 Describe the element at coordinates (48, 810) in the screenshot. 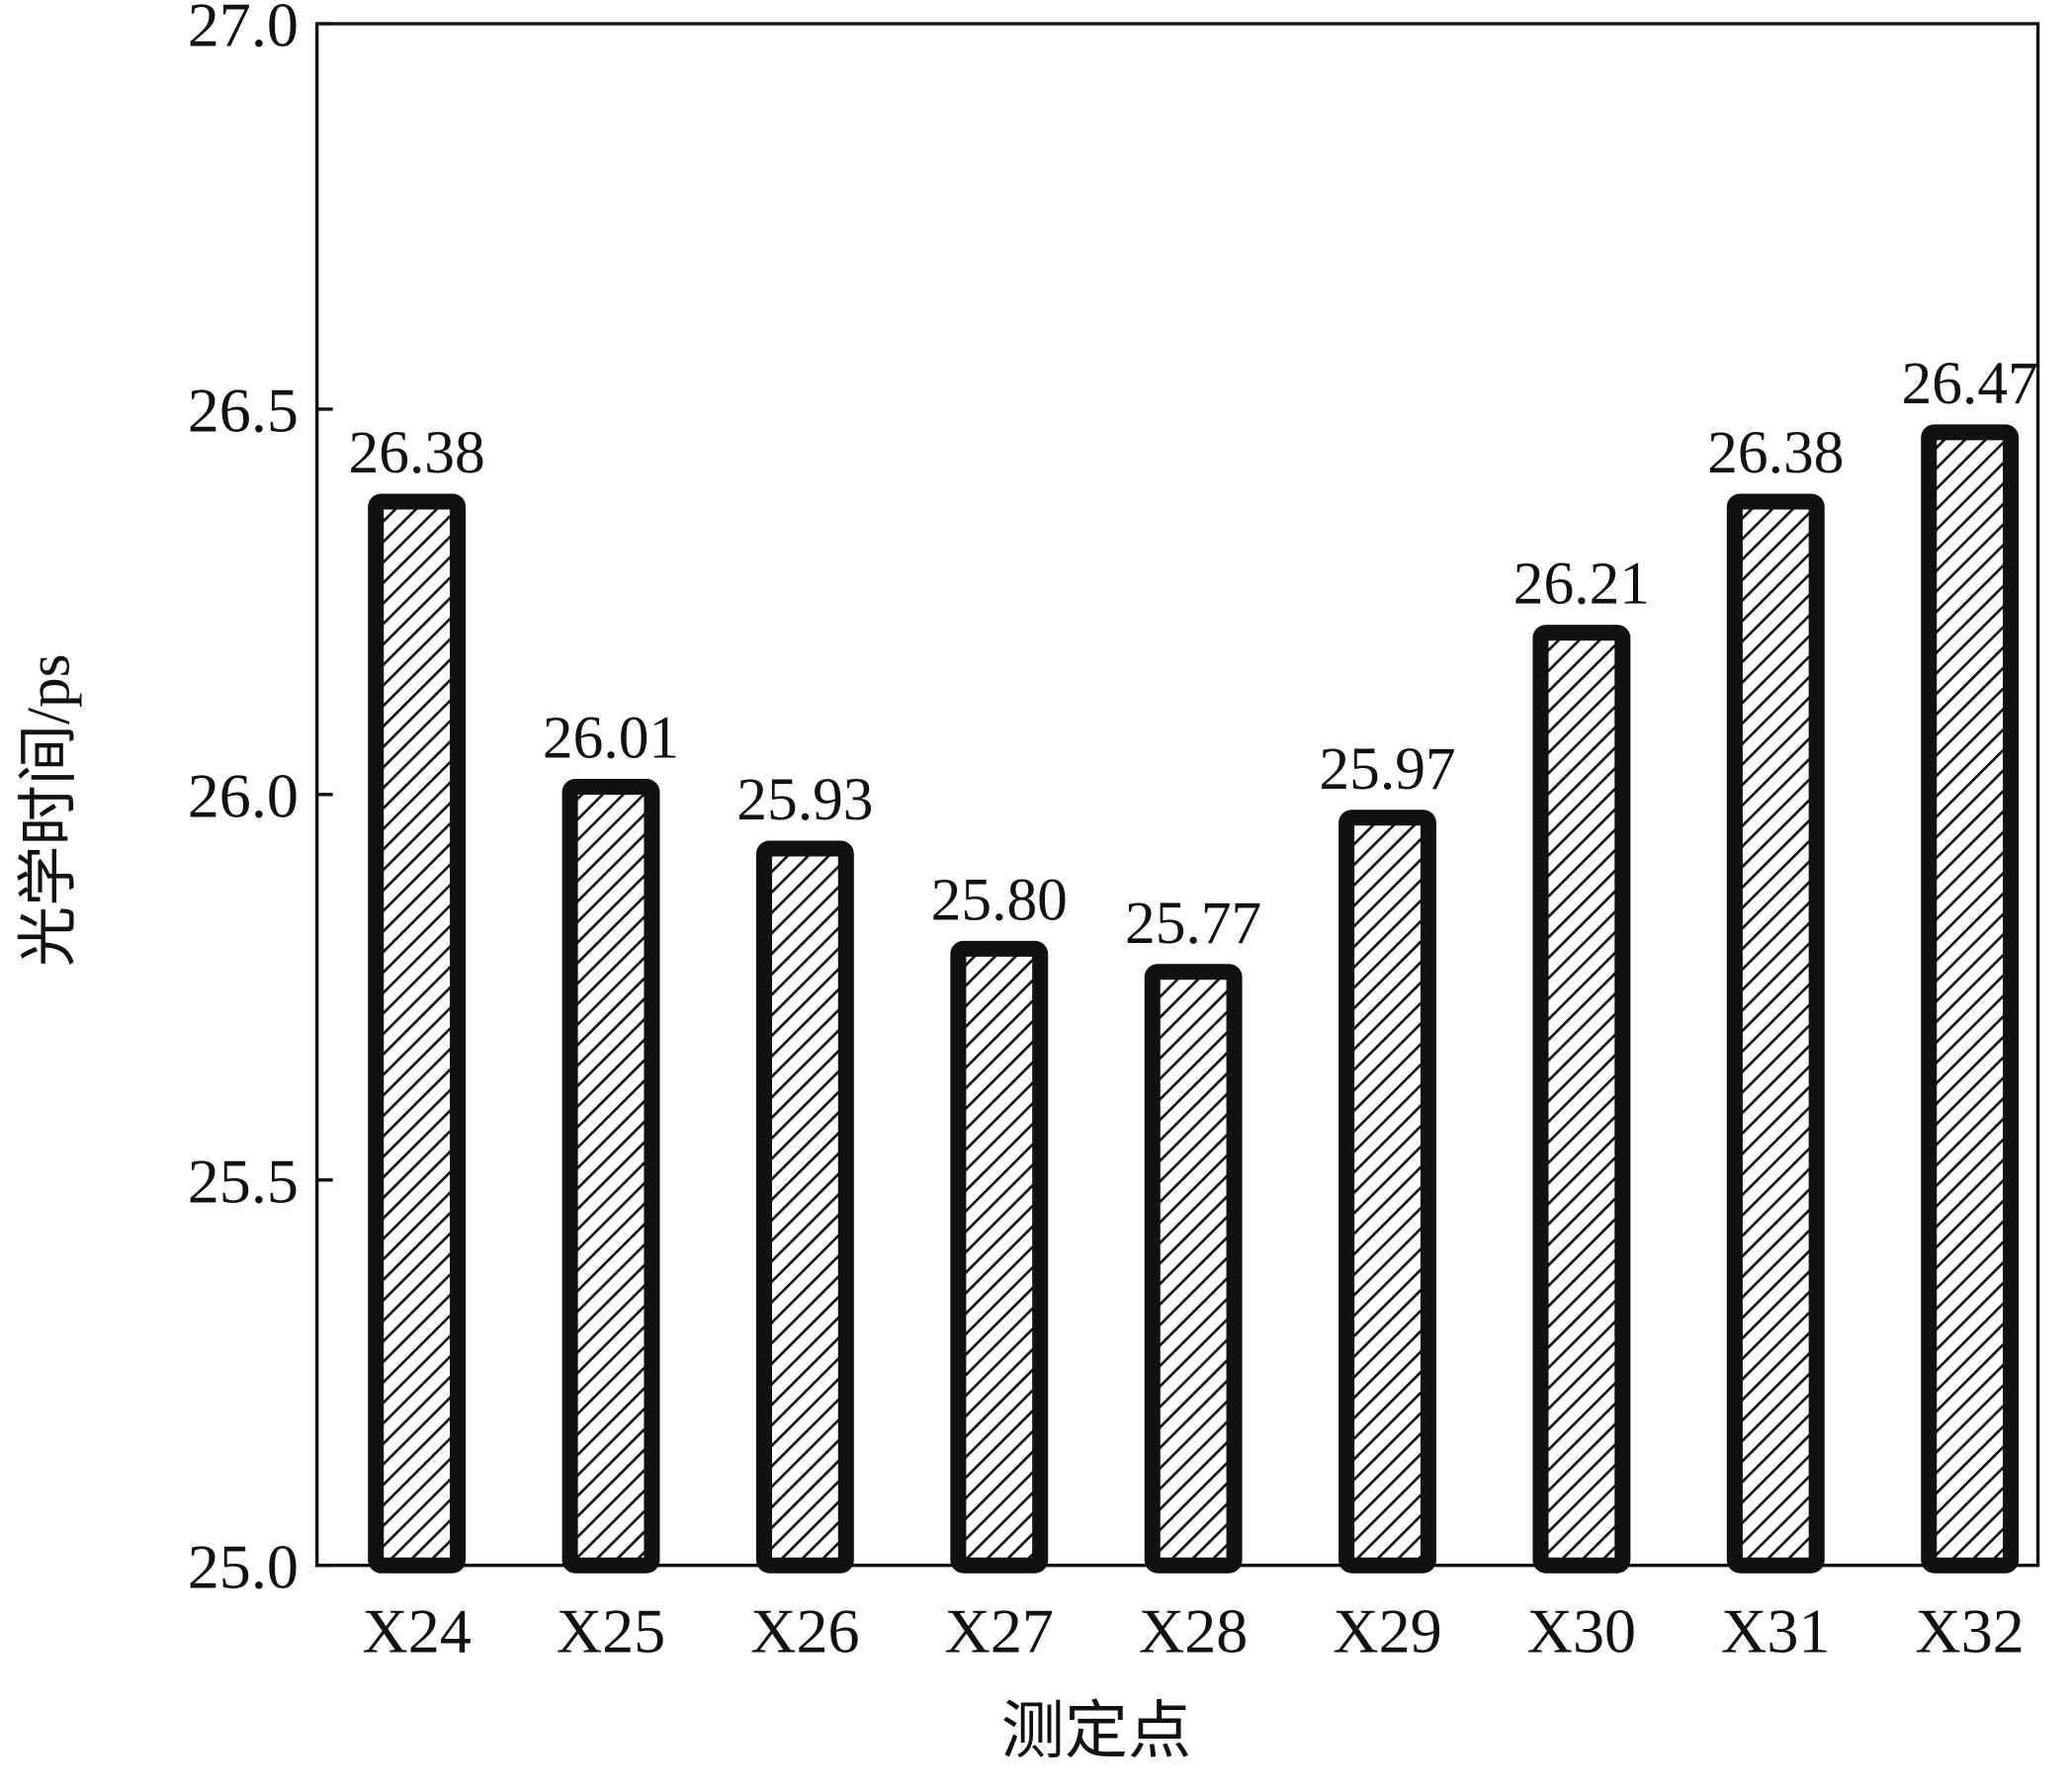

I see `y-axis-label: 光学时间/ps` at that location.